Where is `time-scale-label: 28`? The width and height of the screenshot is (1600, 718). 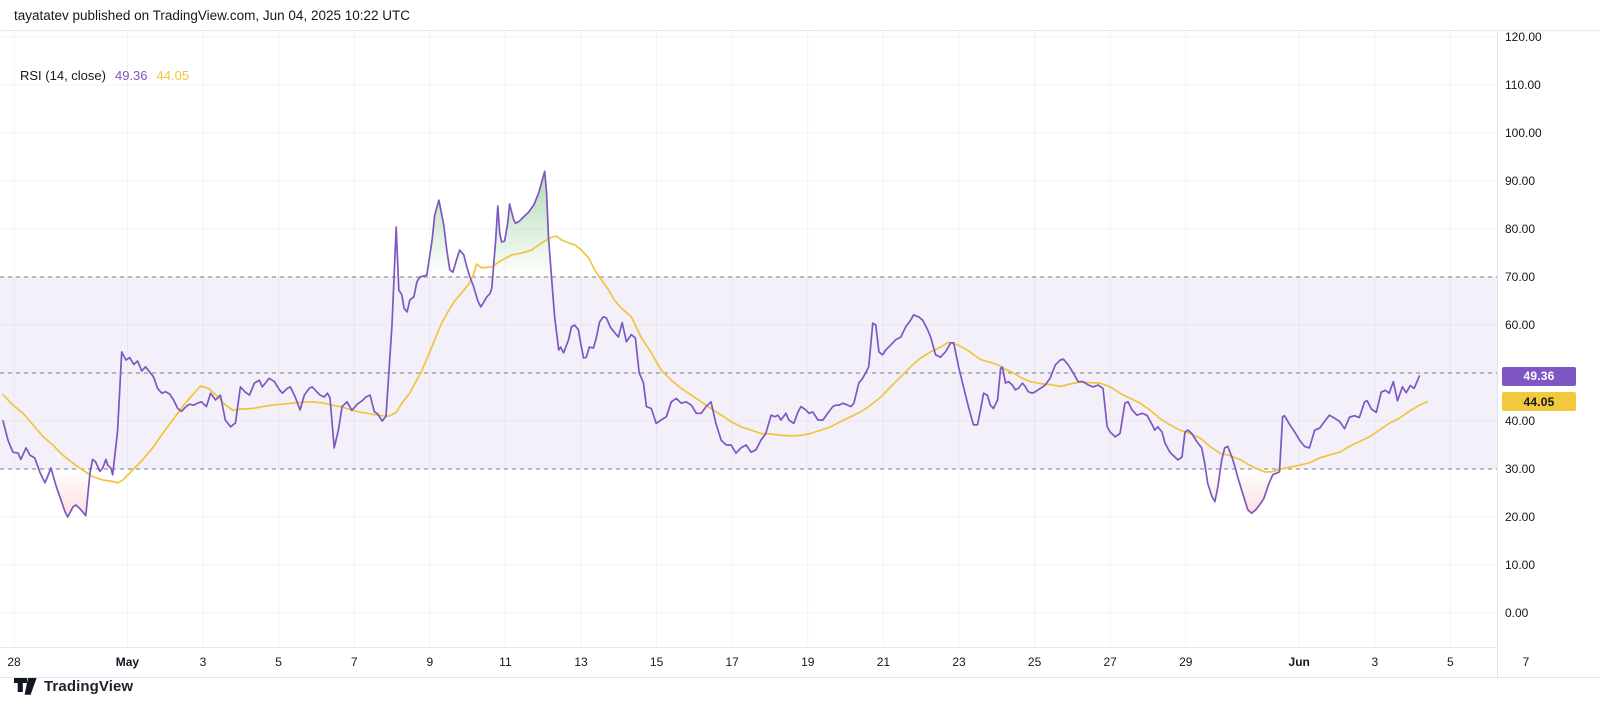 time-scale-label: 28 is located at coordinates (14, 662).